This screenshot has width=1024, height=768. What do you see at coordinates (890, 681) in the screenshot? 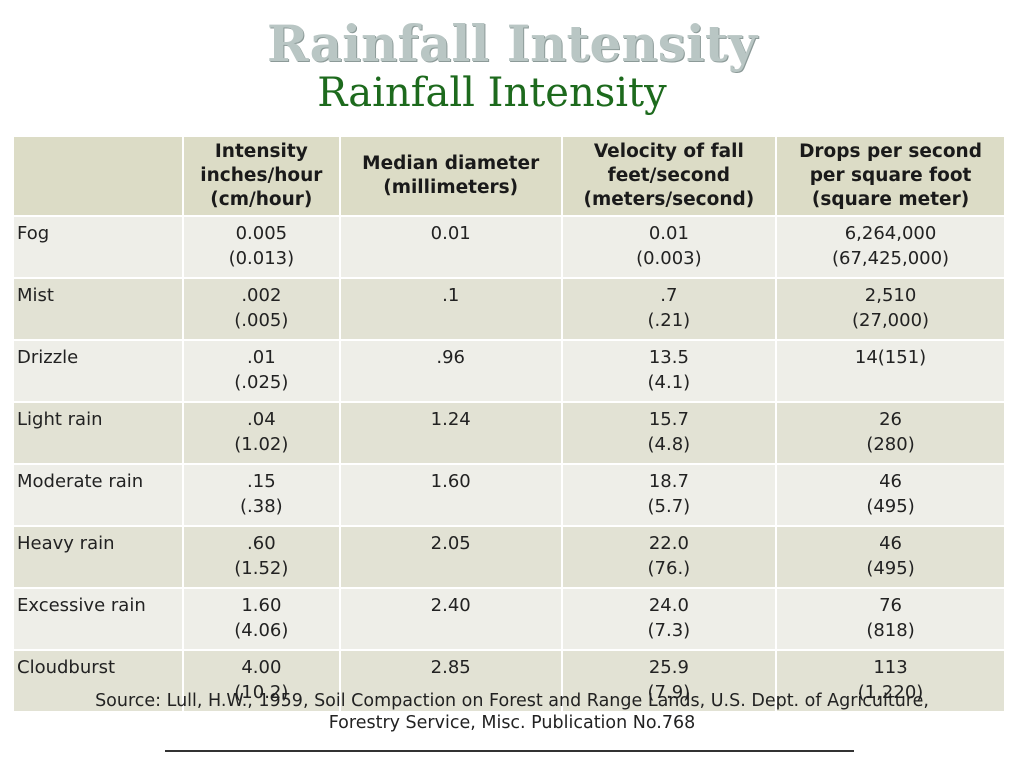
I see `cell-drops: 113 (1,220)` at bounding box center [890, 681].